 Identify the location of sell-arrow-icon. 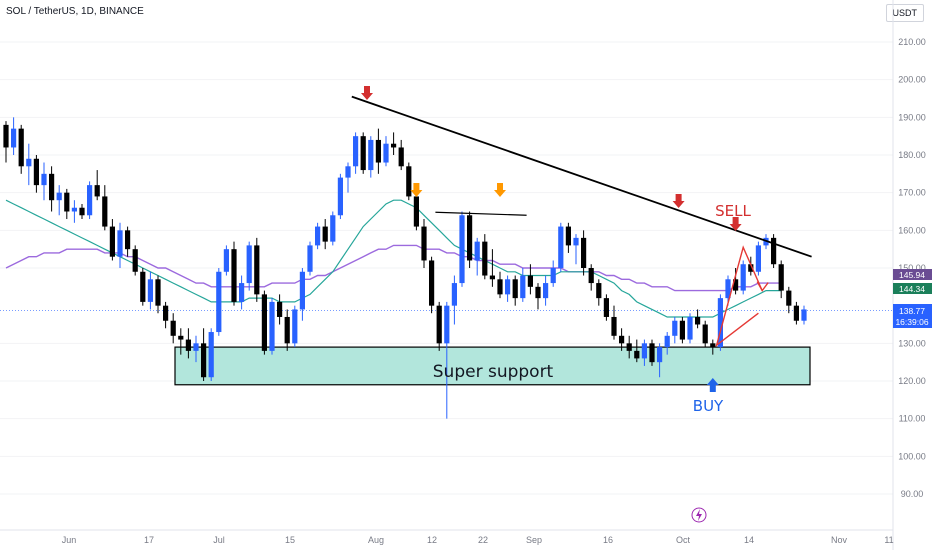
(678, 201).